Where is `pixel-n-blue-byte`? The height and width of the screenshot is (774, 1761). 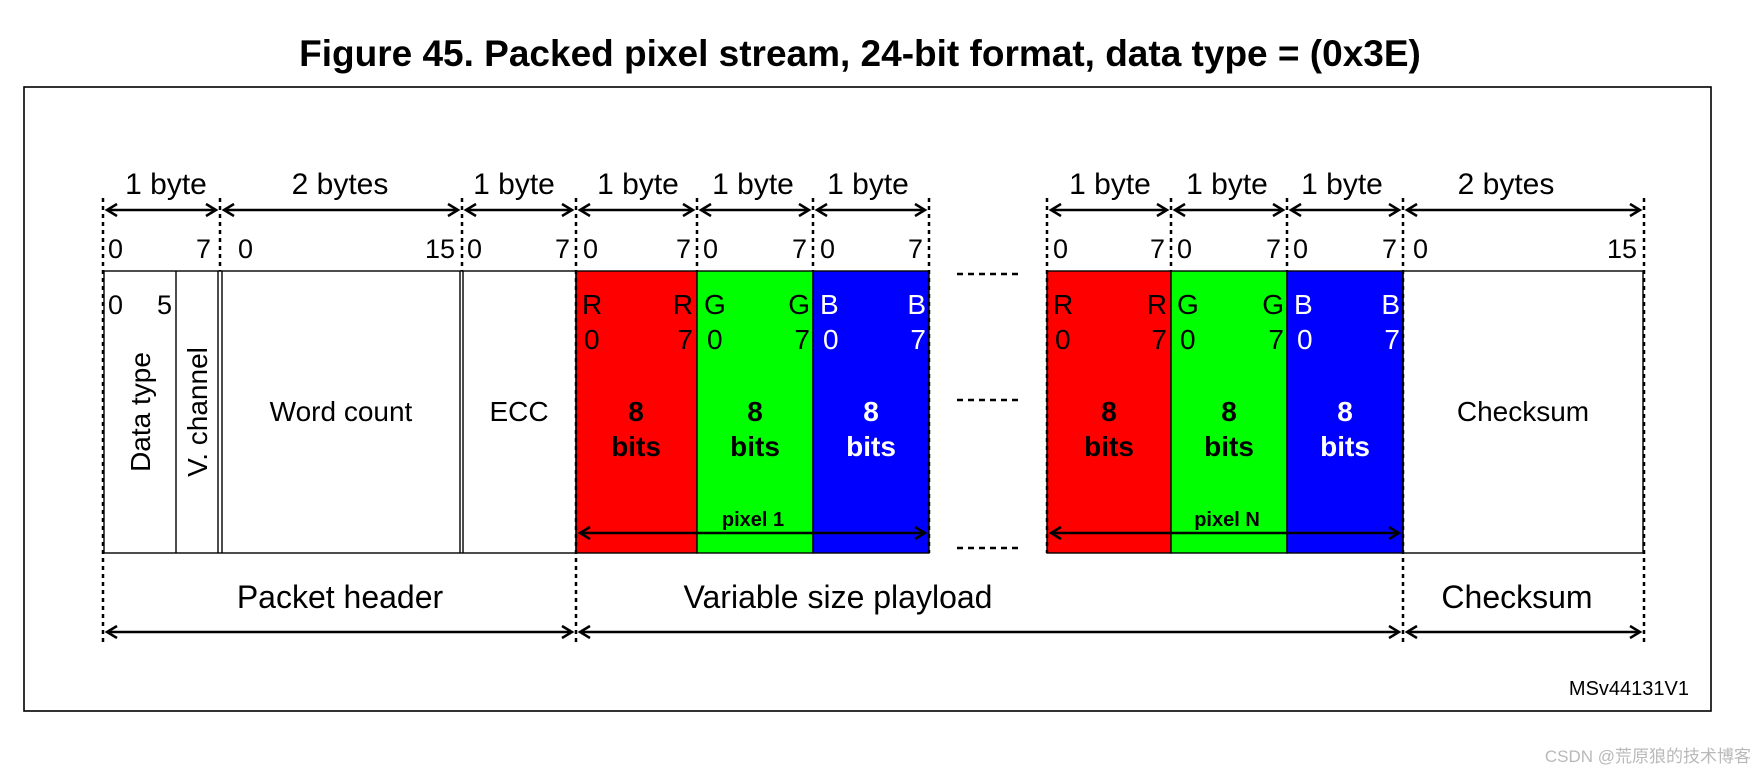 pixel-n-blue-byte is located at coordinates (1345, 412).